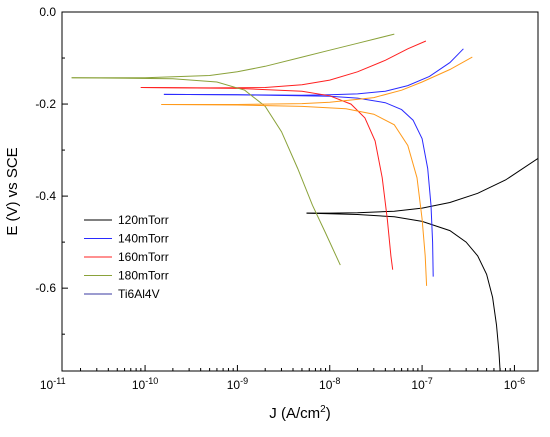 The height and width of the screenshot is (437, 550). I want to click on legend-label: 160mTorr, so click(143, 257).